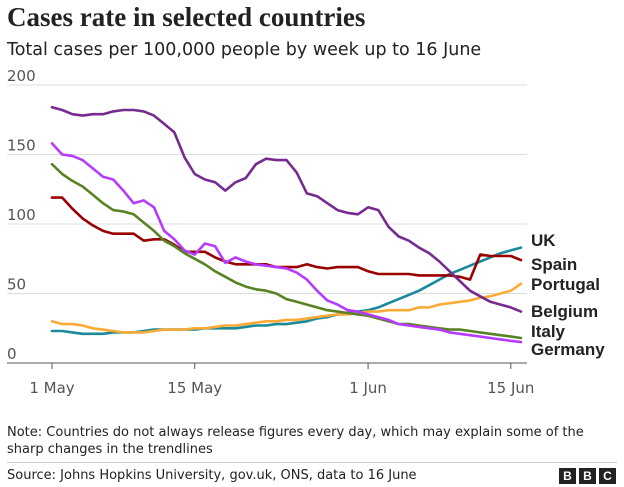  I want to click on y-tick-label: 200, so click(21, 76).